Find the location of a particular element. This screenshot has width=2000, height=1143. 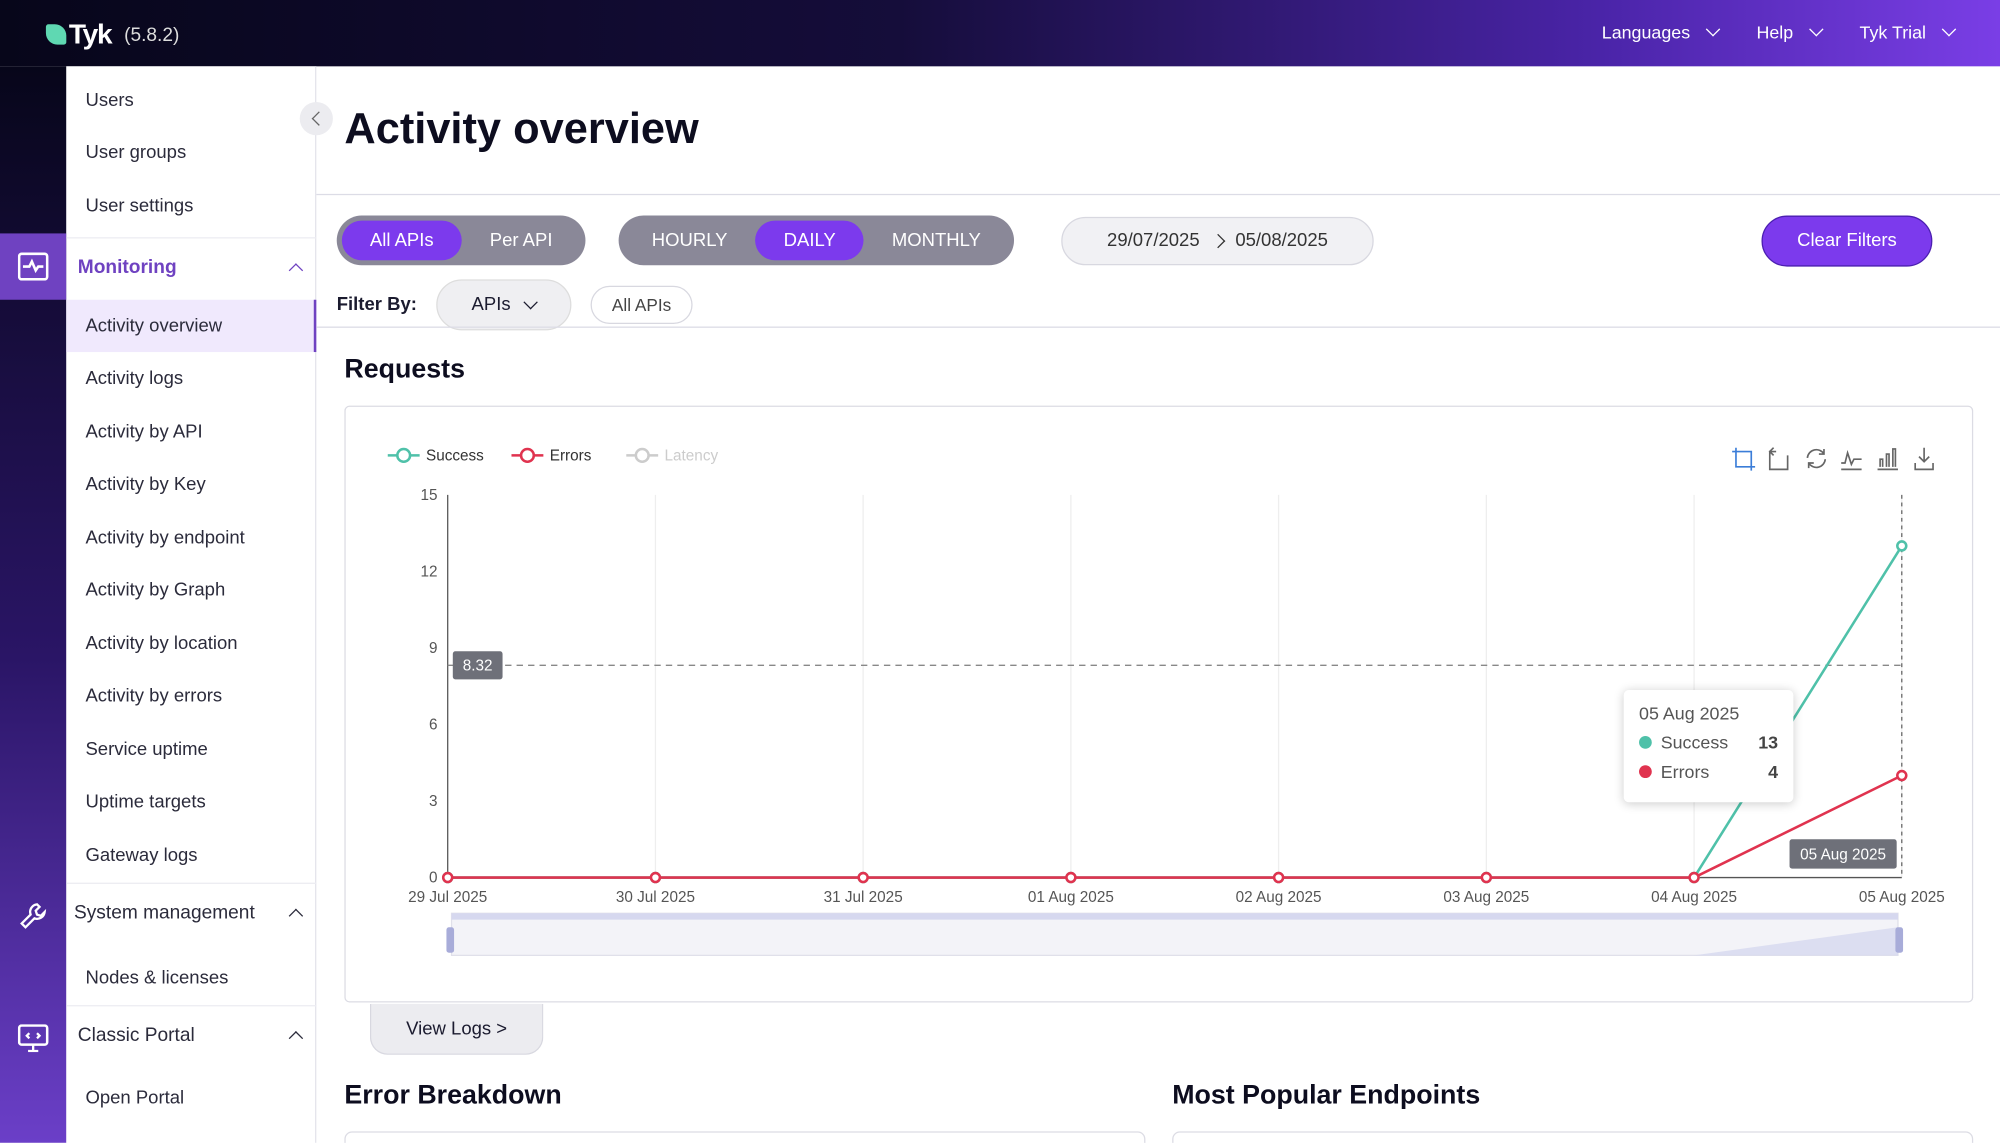

legend-marker-errors is located at coordinates (527, 455).